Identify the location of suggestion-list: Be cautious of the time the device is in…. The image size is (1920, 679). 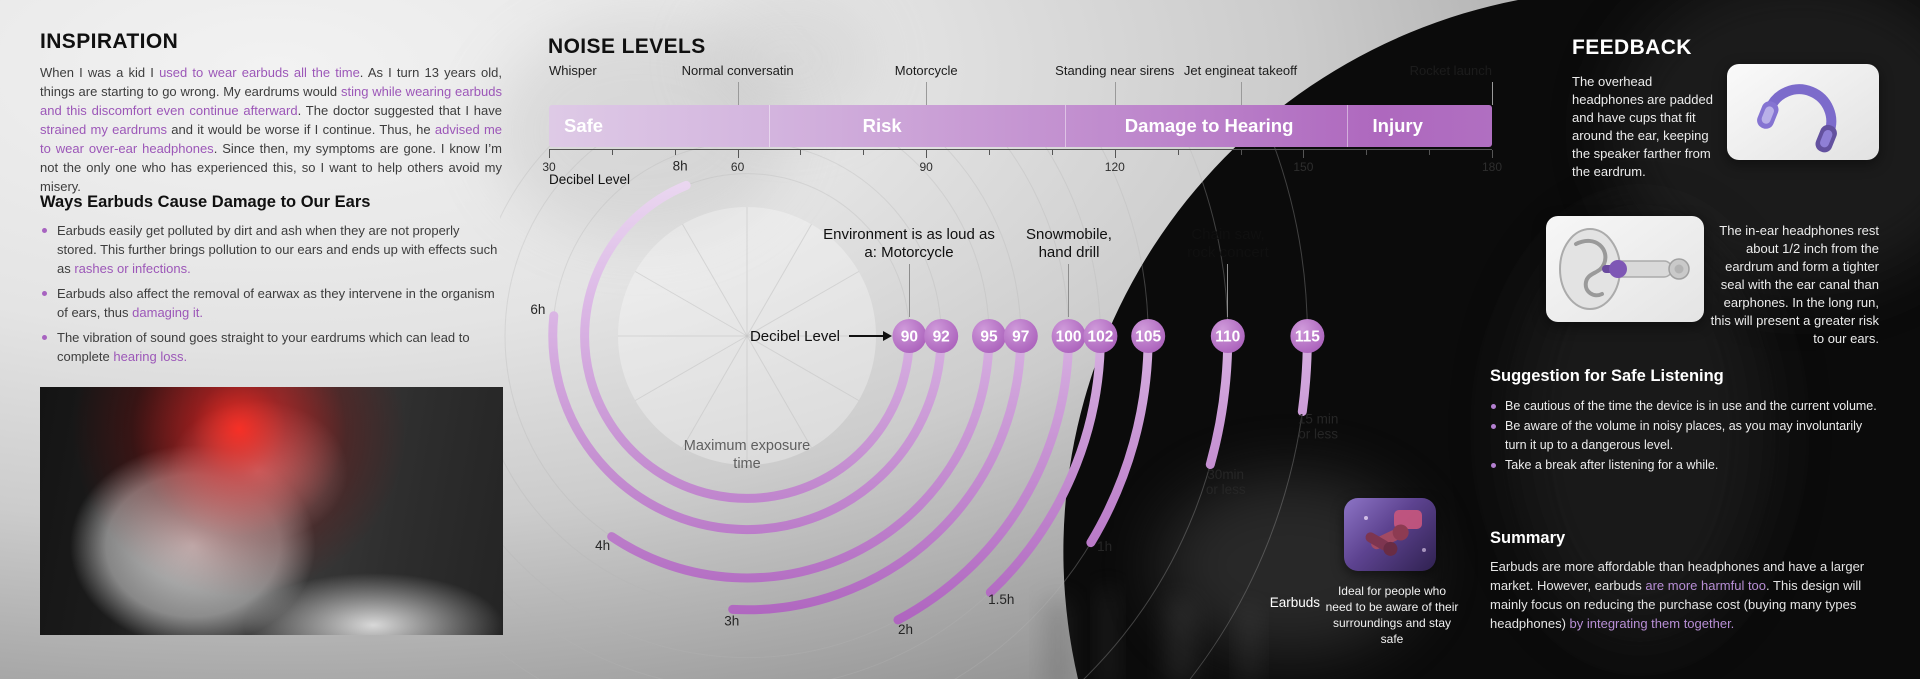
(1686, 436).